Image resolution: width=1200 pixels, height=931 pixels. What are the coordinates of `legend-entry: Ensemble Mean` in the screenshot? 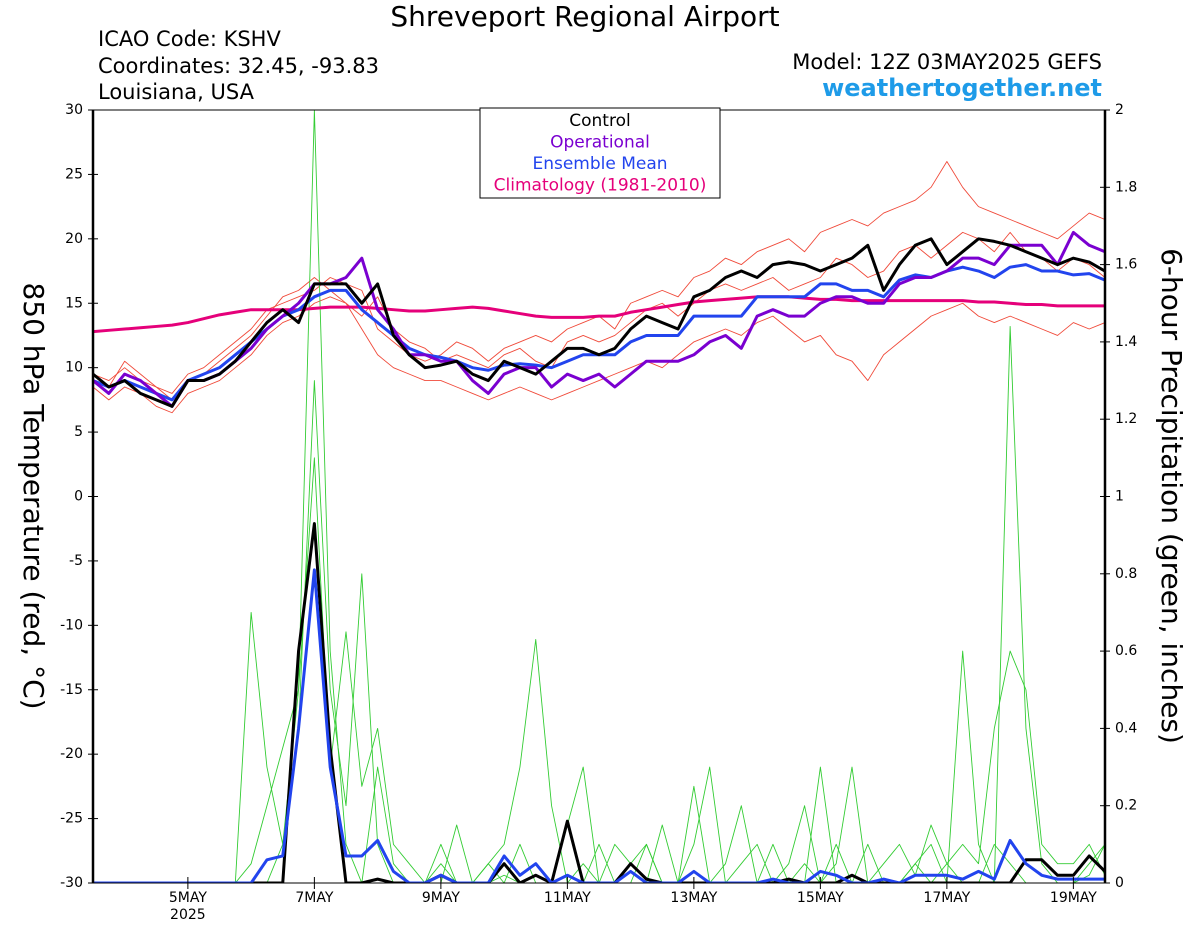 It's located at (599, 164).